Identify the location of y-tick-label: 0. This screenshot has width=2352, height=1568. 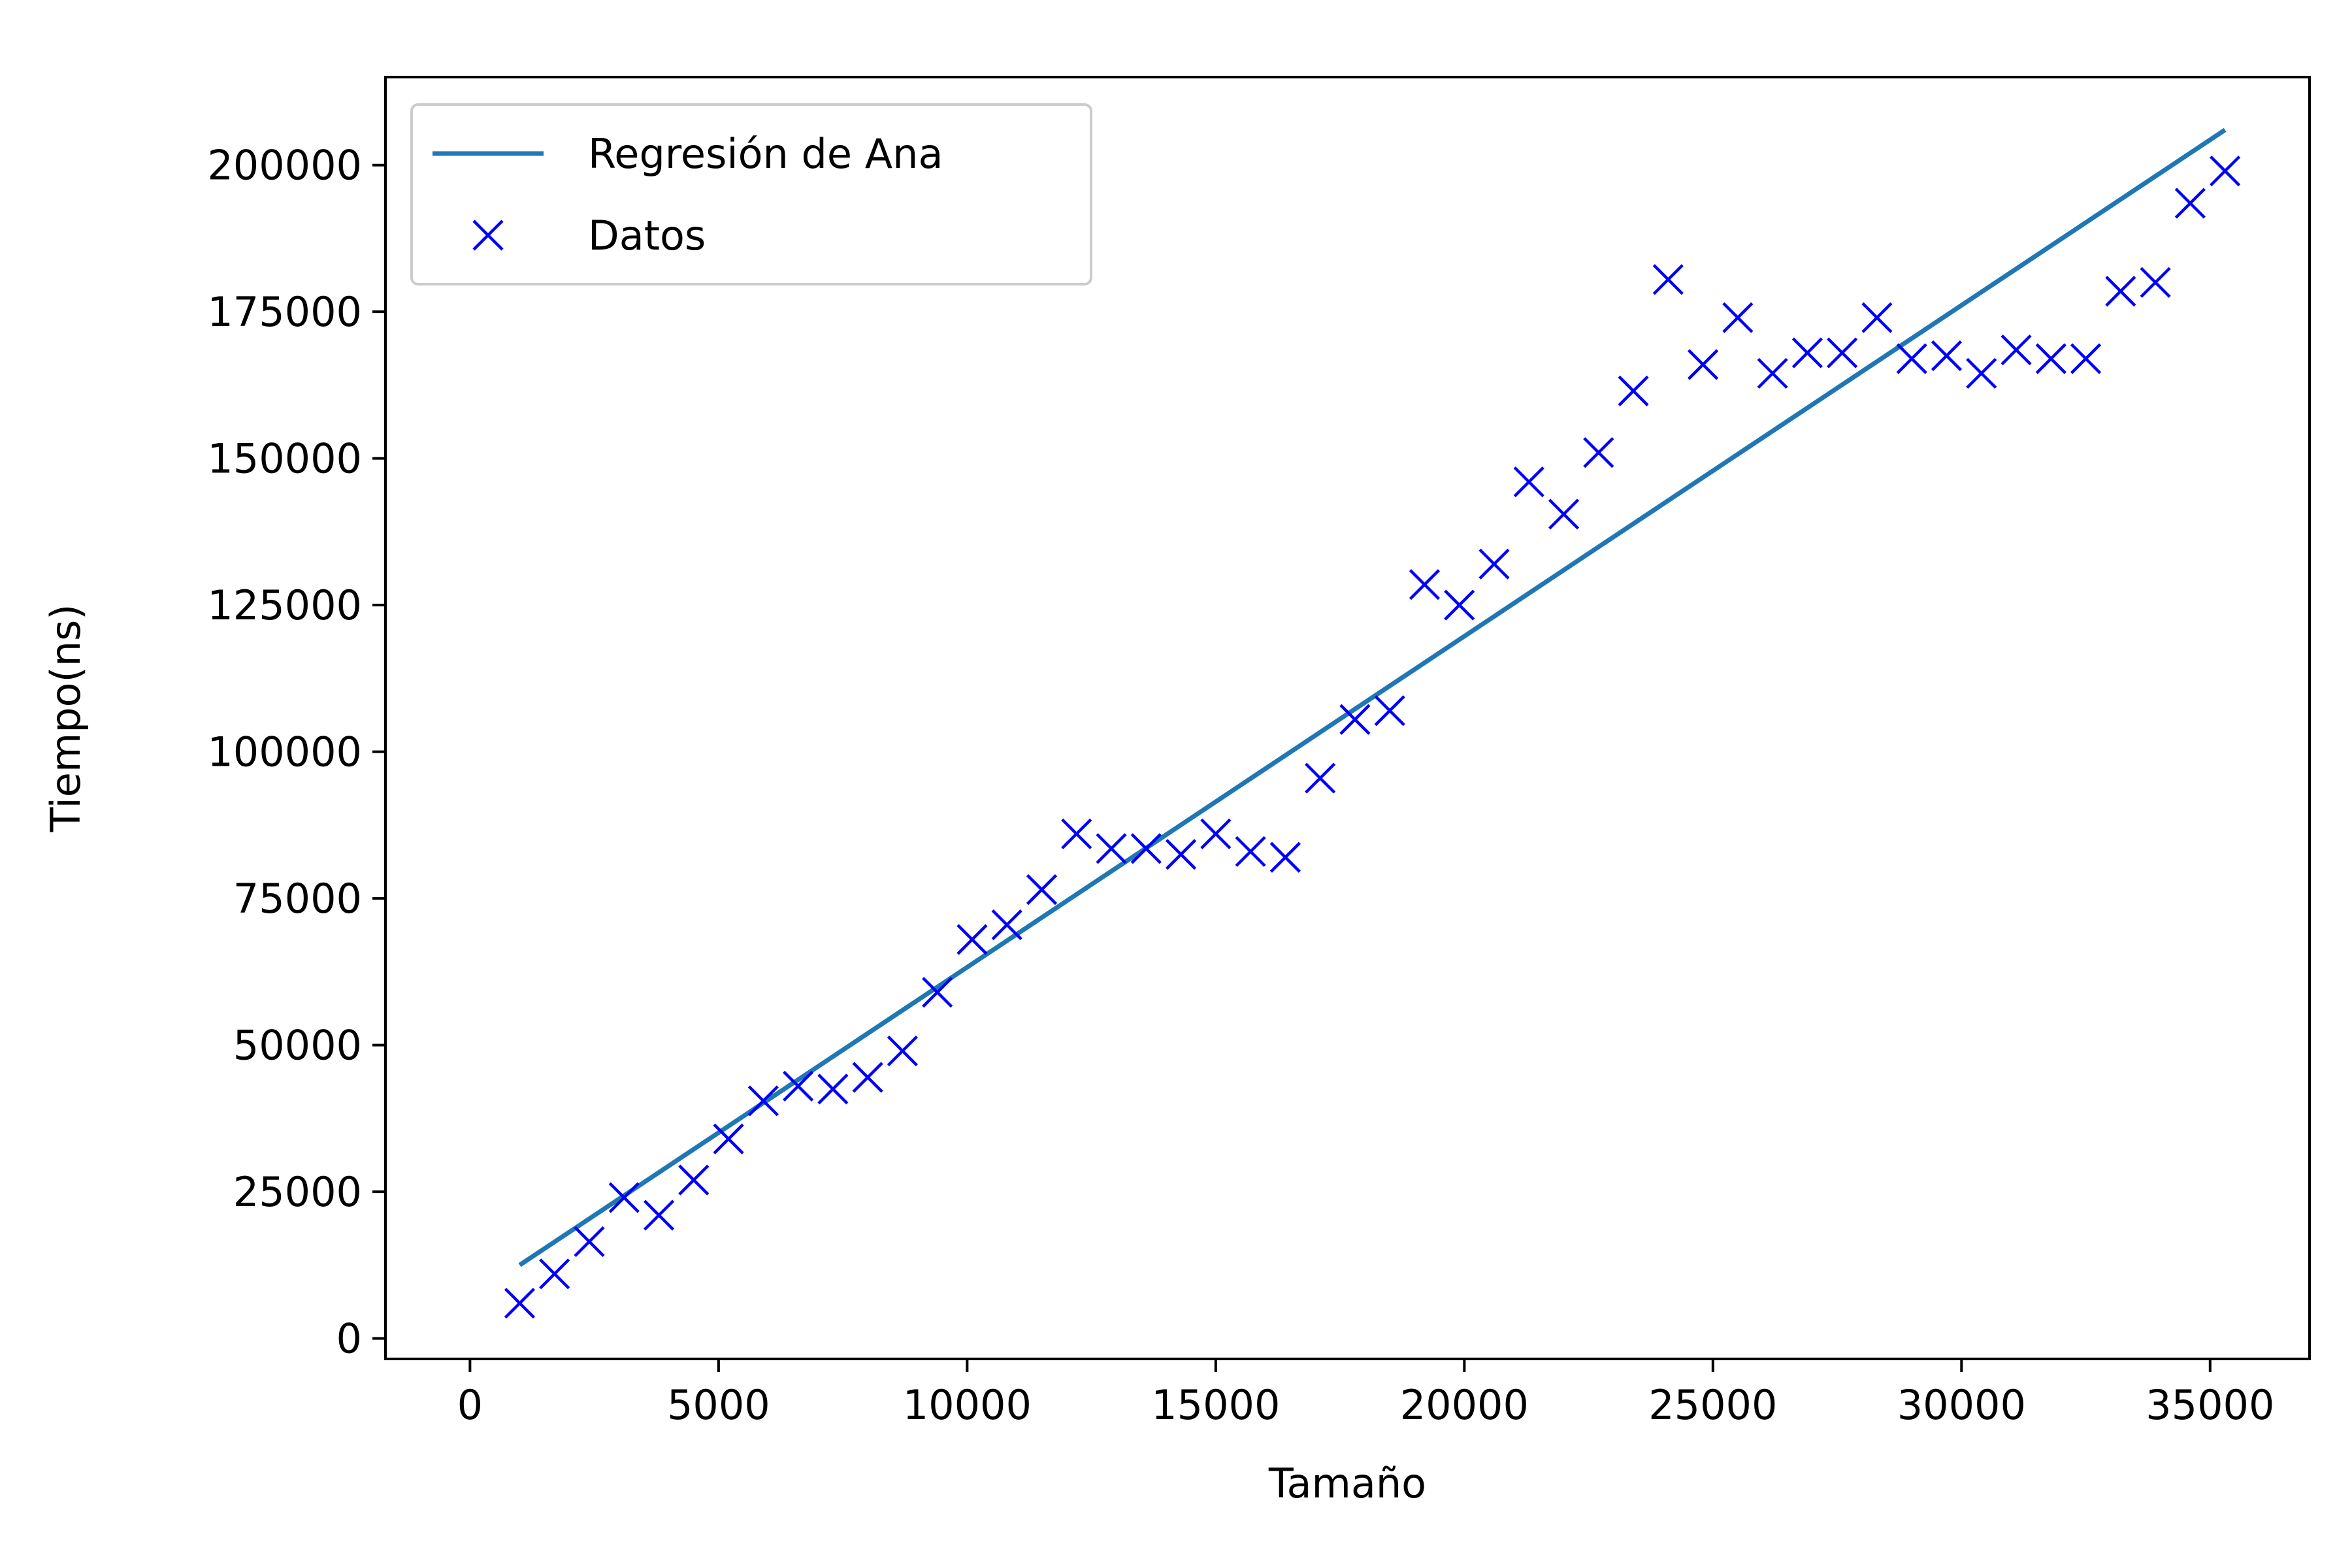
(349, 1339).